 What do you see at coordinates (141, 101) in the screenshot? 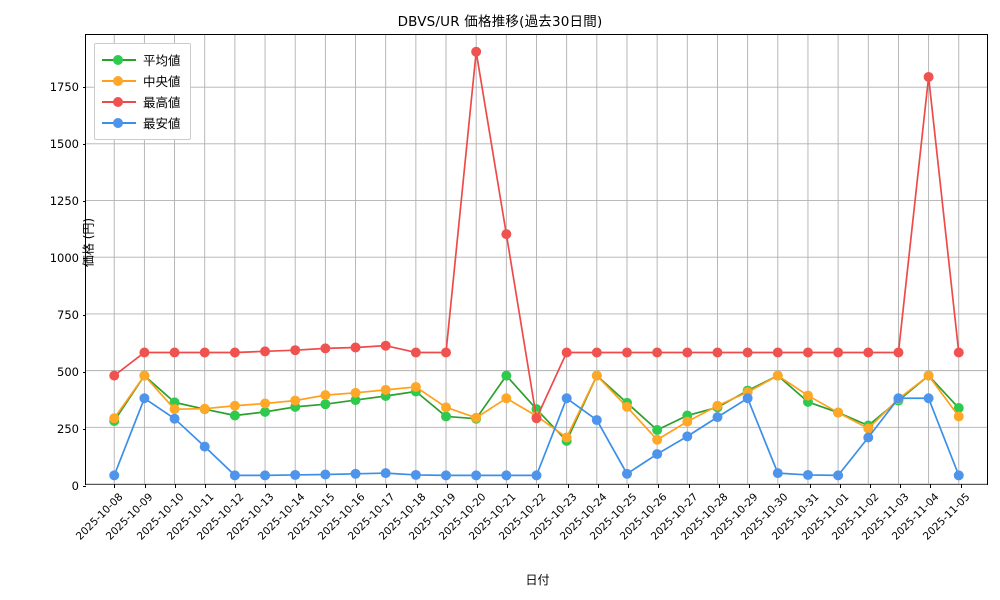
I see `legend-item-2: 最高値` at bounding box center [141, 101].